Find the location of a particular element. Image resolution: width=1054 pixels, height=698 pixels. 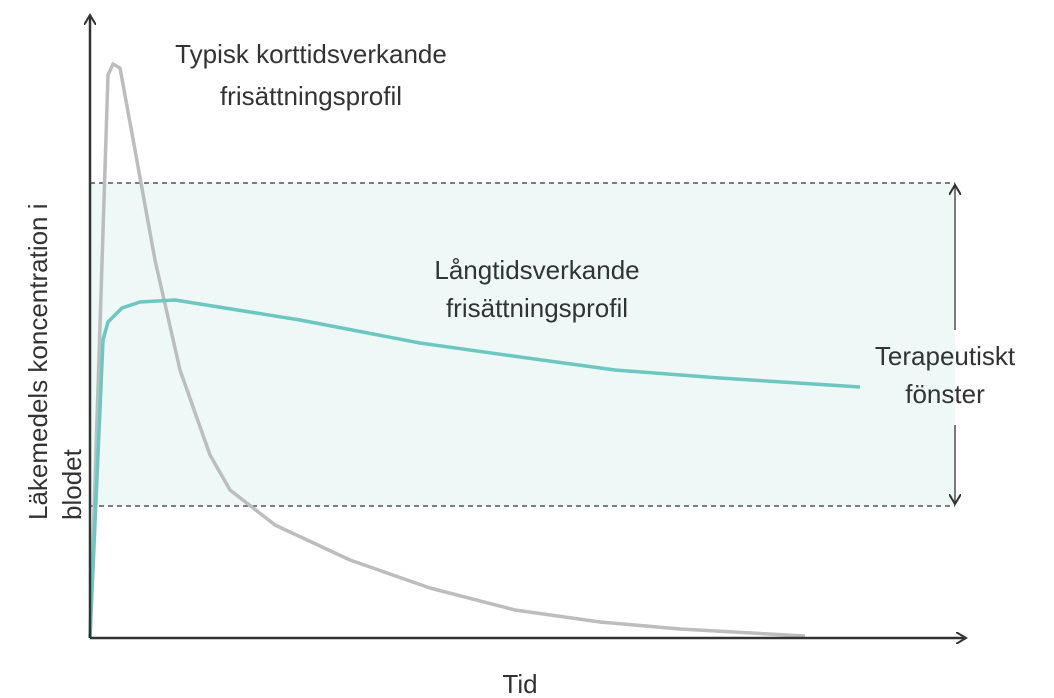

short-acting-label: frisättningsprofil is located at coordinates (311, 96).